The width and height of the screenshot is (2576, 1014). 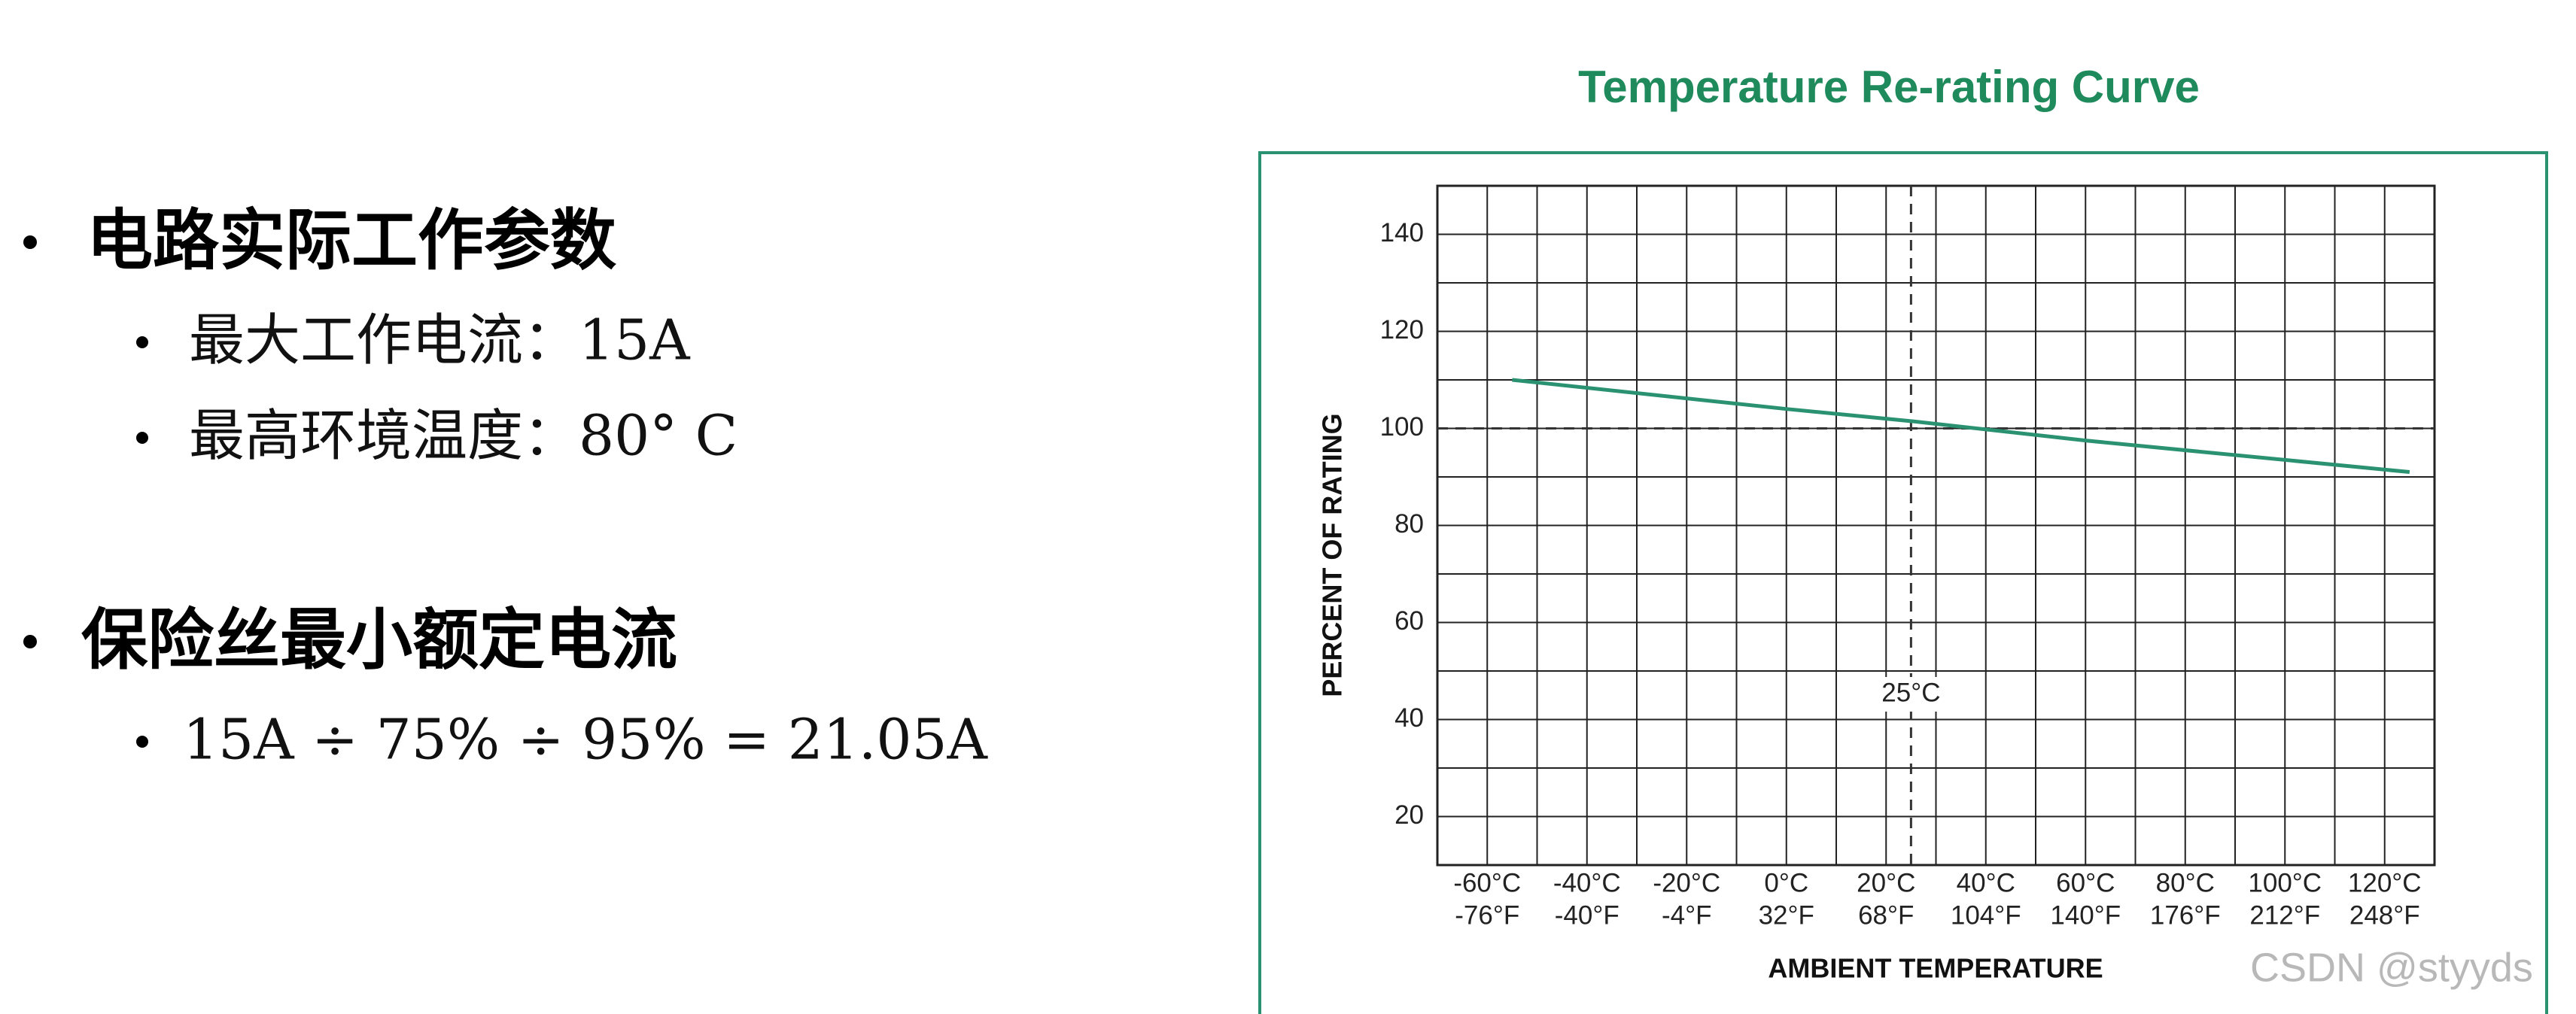 What do you see at coordinates (2085, 882) in the screenshot?
I see `x-tick-label: 60°C` at bounding box center [2085, 882].